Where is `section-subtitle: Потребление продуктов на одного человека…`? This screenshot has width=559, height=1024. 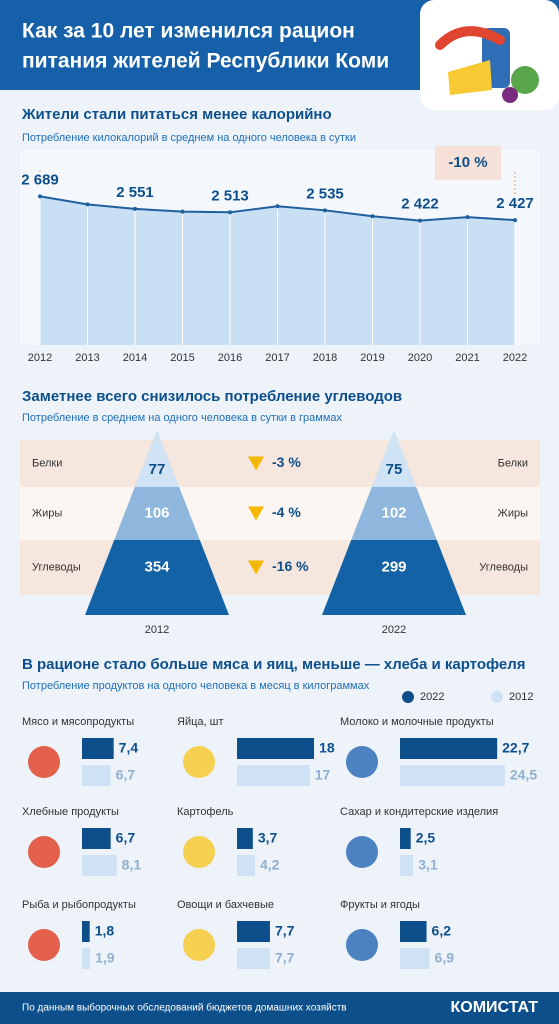 section-subtitle: Потребление продуктов на одного человека… is located at coordinates (196, 686).